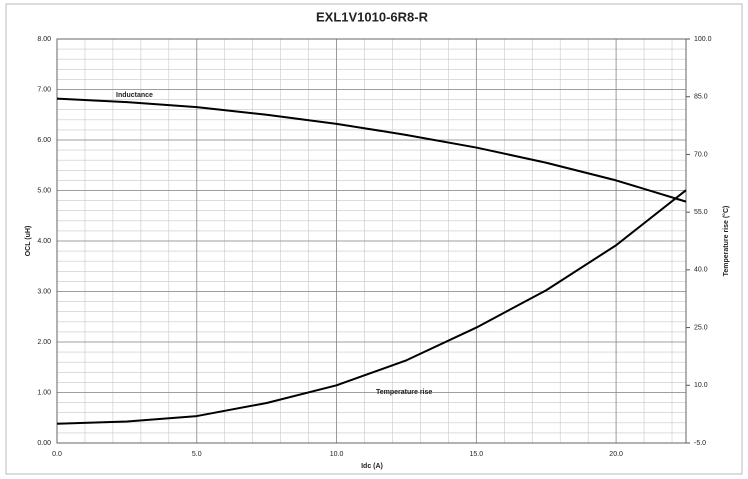 The image size is (748, 479). Describe the element at coordinates (701, 154) in the screenshot. I see `y2-tick-label: 70.0` at that location.